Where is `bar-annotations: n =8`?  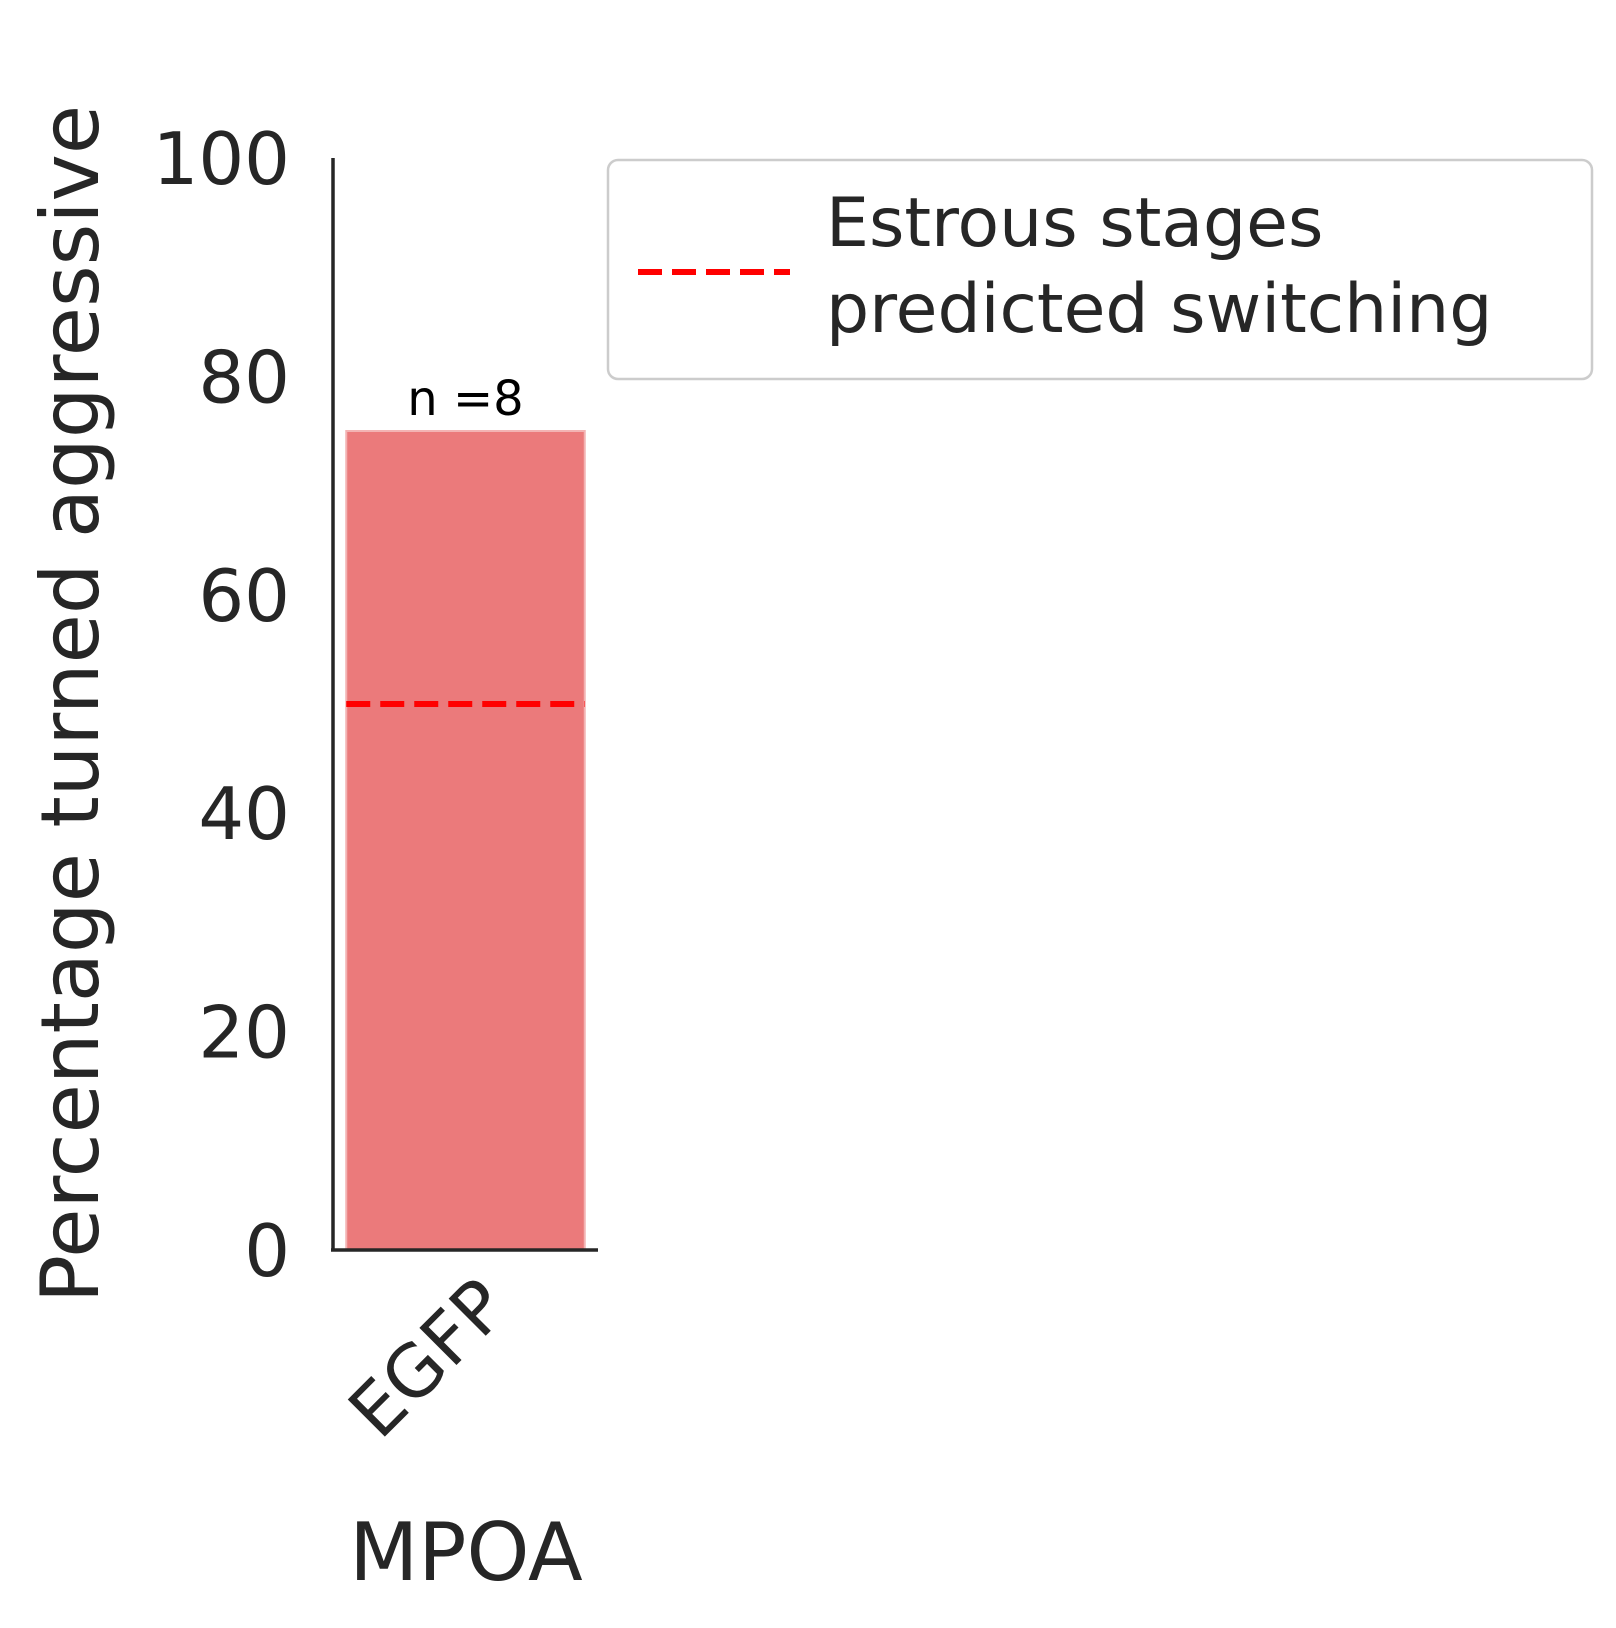
bar-annotations: n =8 is located at coordinates (465, 399).